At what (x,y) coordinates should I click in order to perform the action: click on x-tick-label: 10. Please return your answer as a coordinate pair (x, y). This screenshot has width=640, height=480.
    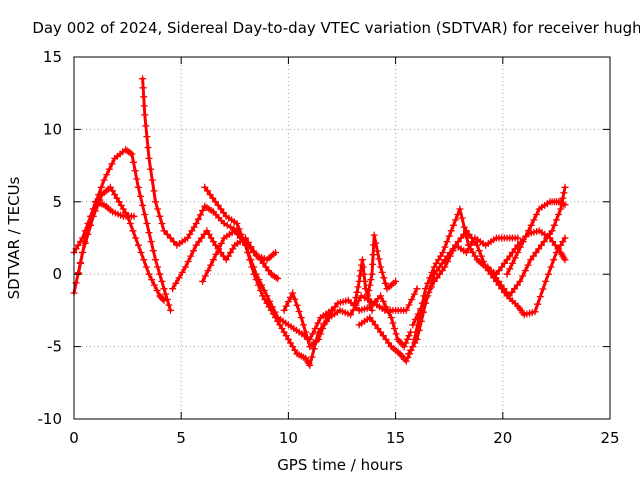
    Looking at the image, I should click on (288, 438).